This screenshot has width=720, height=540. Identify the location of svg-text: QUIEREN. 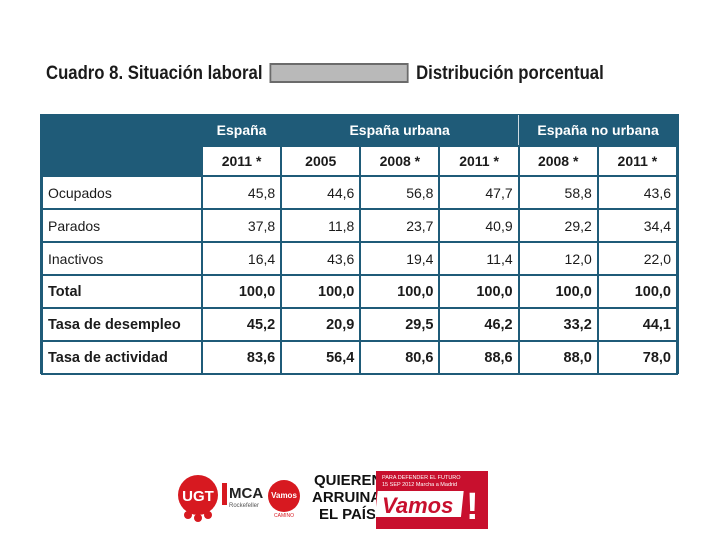
(348, 480).